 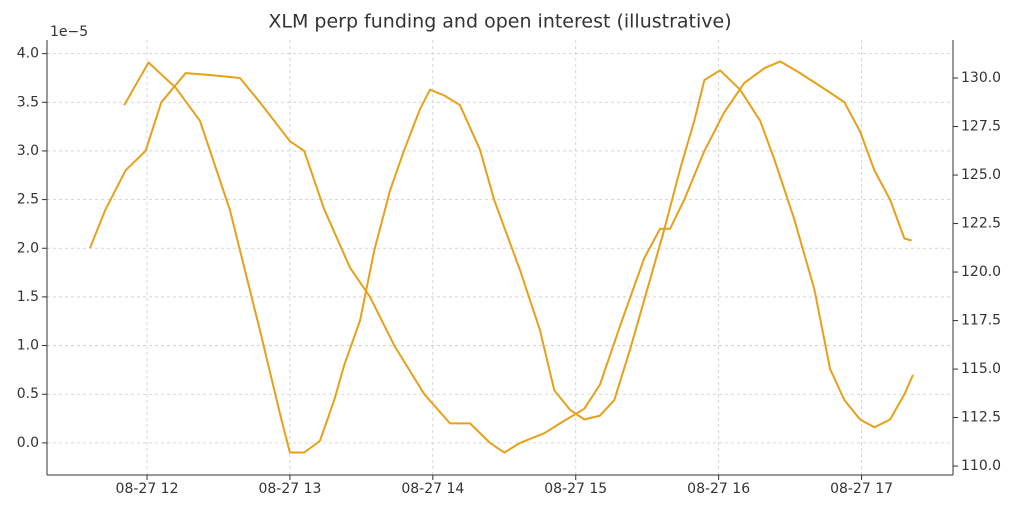 I want to click on y-tick-label: 0.5, so click(x=28, y=394).